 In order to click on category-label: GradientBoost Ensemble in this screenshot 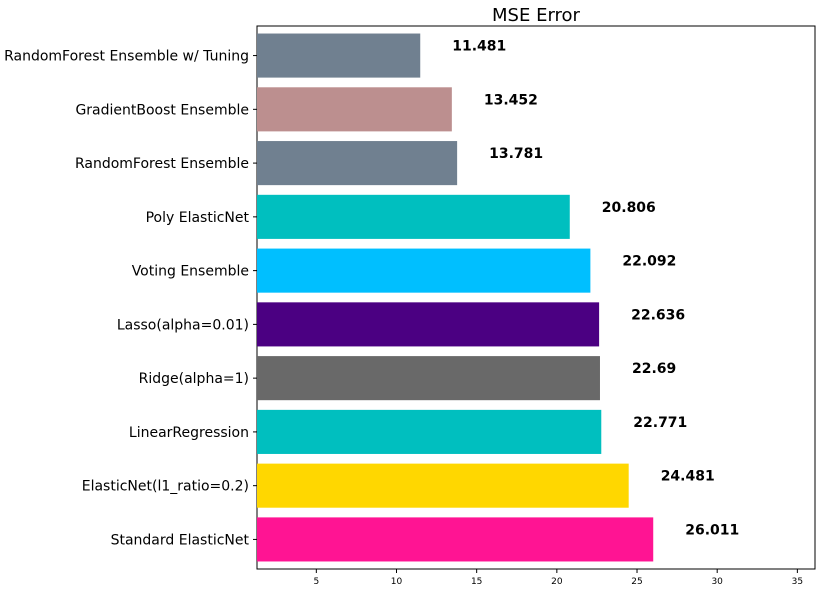, I will do `click(162, 110)`.